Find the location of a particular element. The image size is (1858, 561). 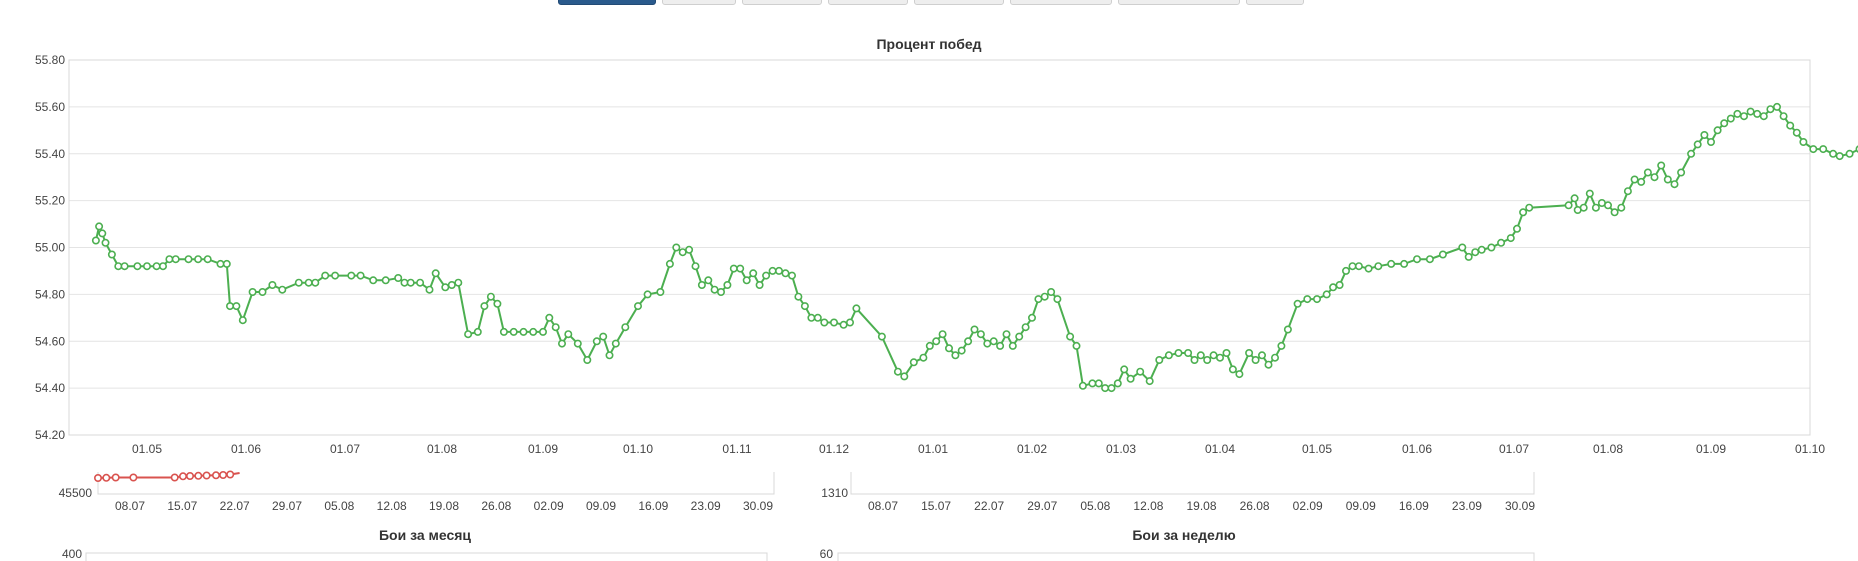

mini-x-tick-label: 09.09 is located at coordinates (601, 506).